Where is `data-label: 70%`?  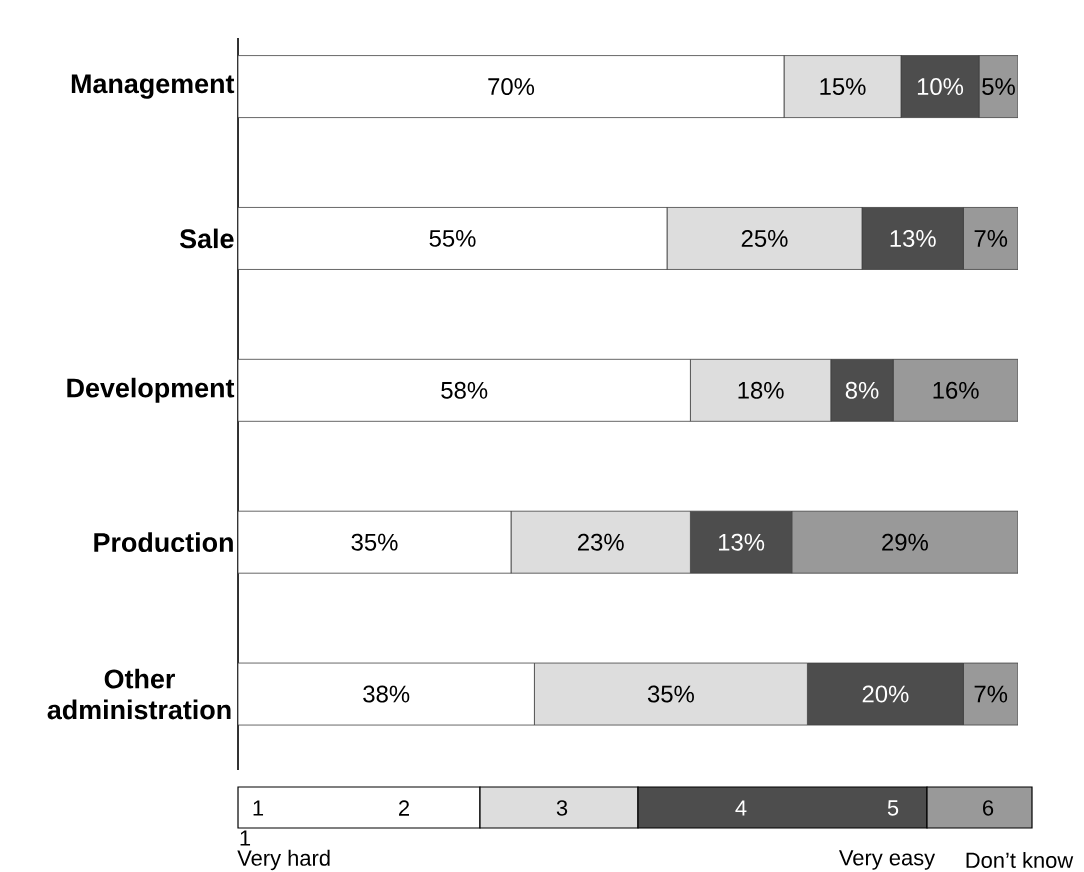
data-label: 70% is located at coordinates (511, 87).